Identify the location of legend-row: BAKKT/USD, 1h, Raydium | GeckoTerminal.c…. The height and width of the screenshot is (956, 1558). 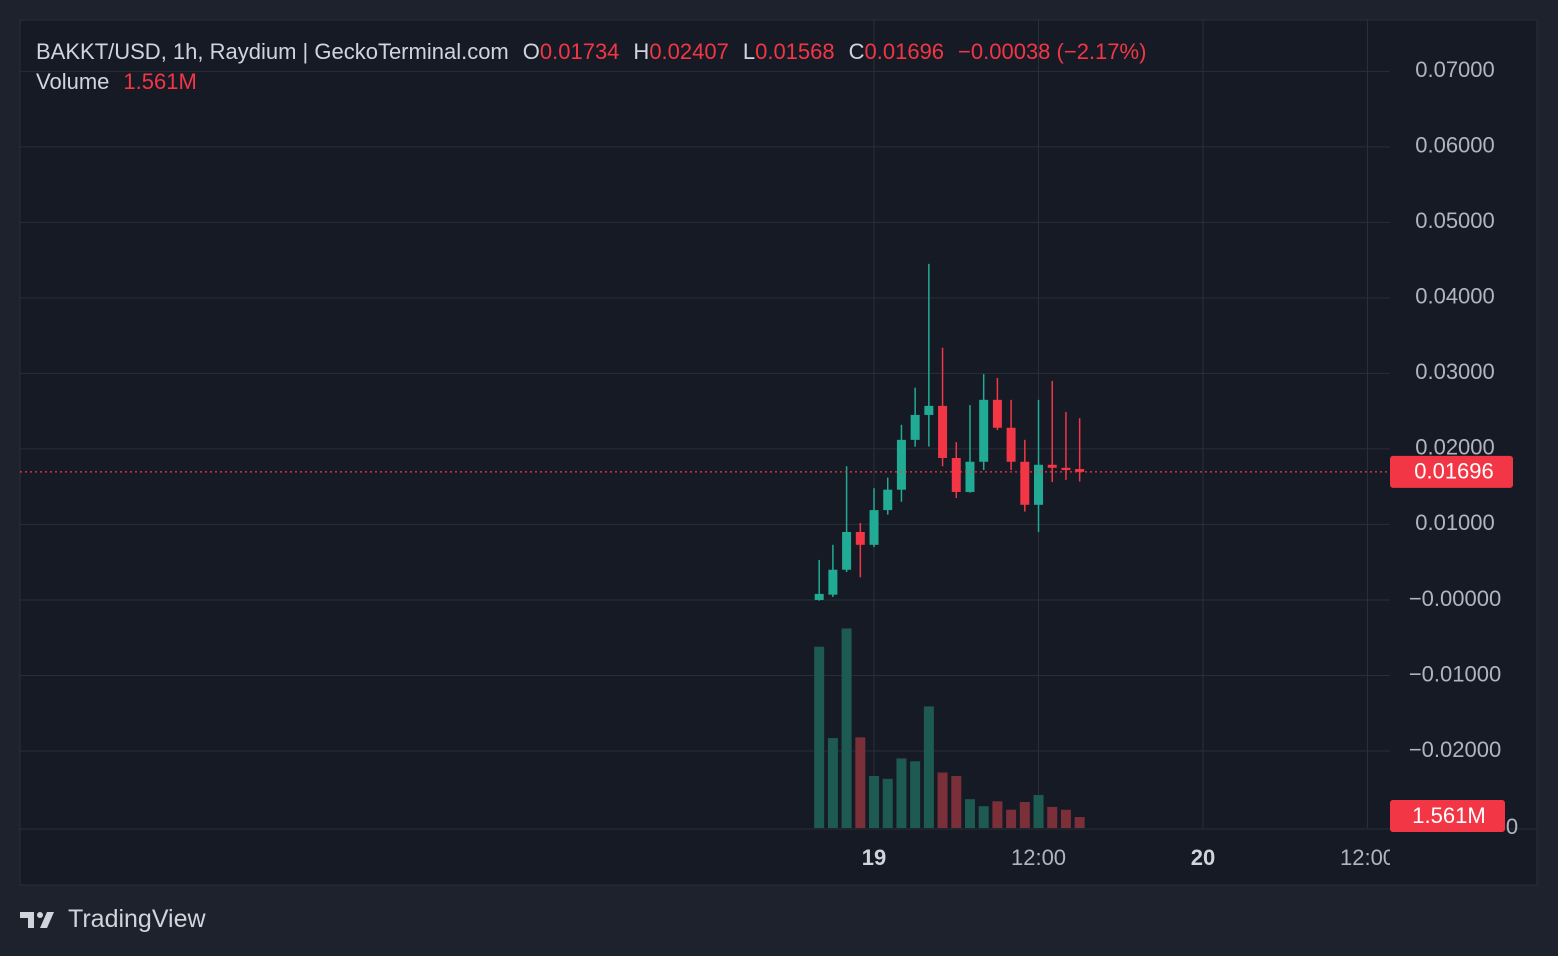
(591, 52).